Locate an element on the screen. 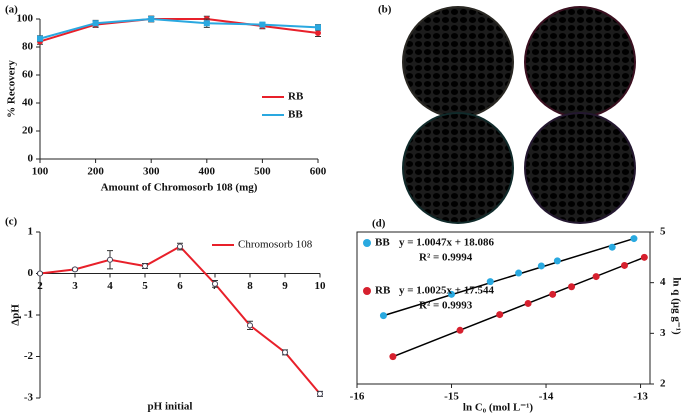 The width and height of the screenshot is (685, 416). y-tick-label: 2 is located at coordinates (663, 384).